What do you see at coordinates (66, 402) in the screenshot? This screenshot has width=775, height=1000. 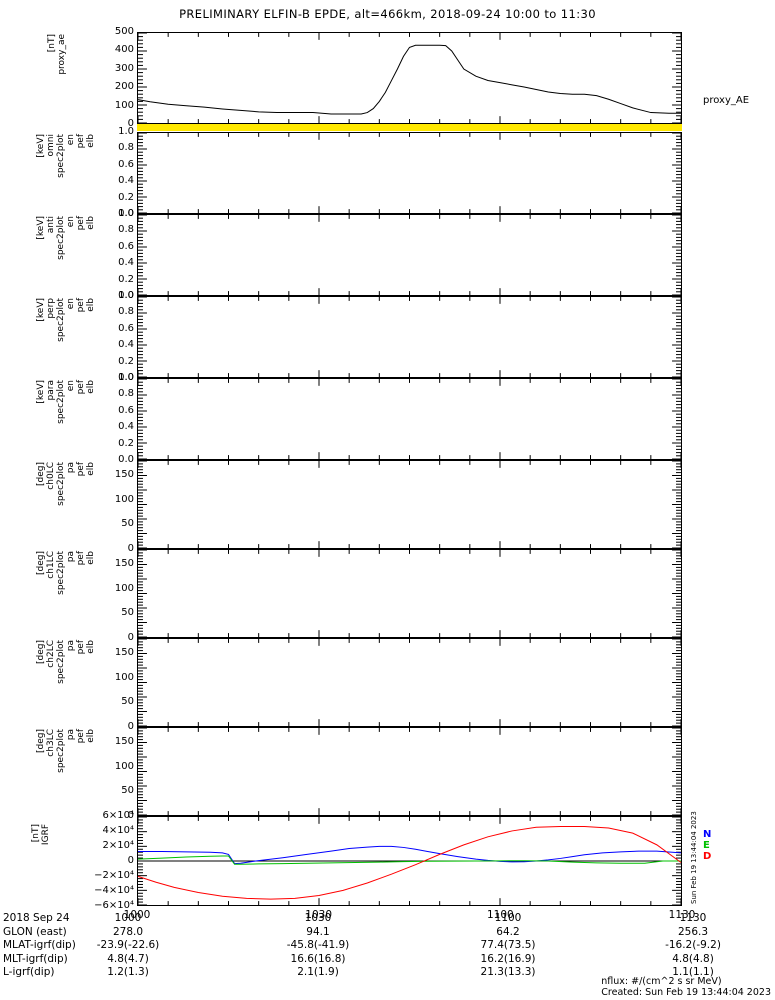 I see `panel-en-para-ylabel: elb pef en spec2plot para [keV]` at bounding box center [66, 402].